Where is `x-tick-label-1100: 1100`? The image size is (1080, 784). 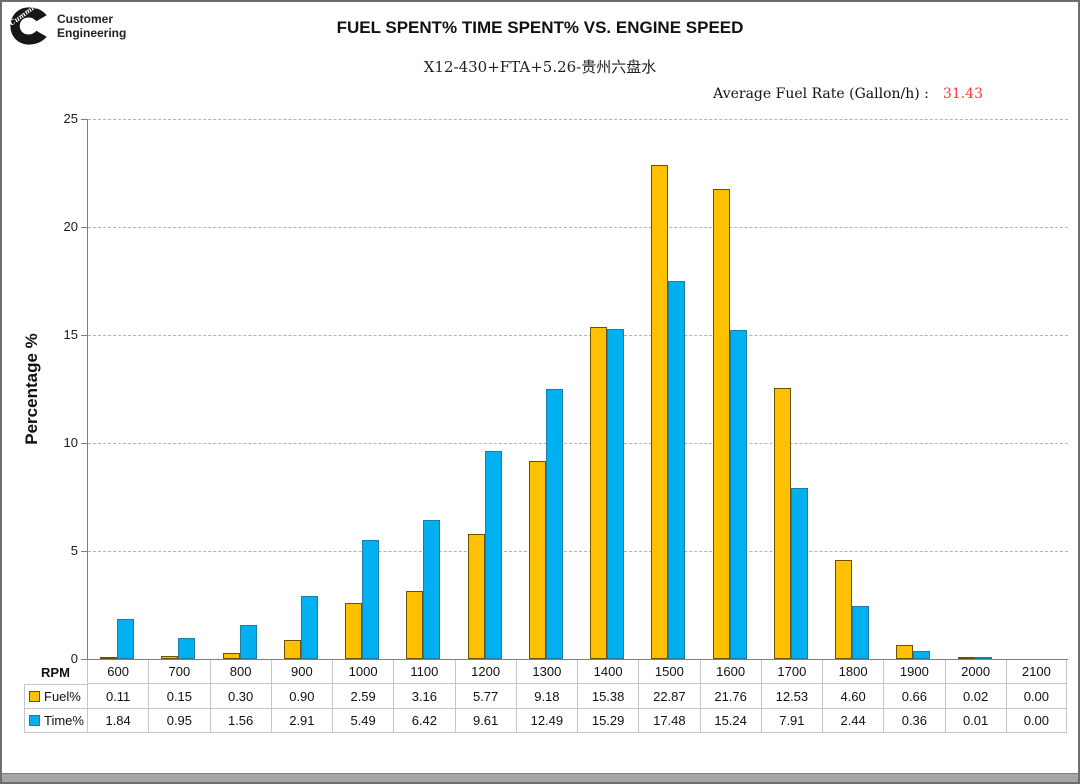 x-tick-label-1100: 1100 is located at coordinates (424, 672).